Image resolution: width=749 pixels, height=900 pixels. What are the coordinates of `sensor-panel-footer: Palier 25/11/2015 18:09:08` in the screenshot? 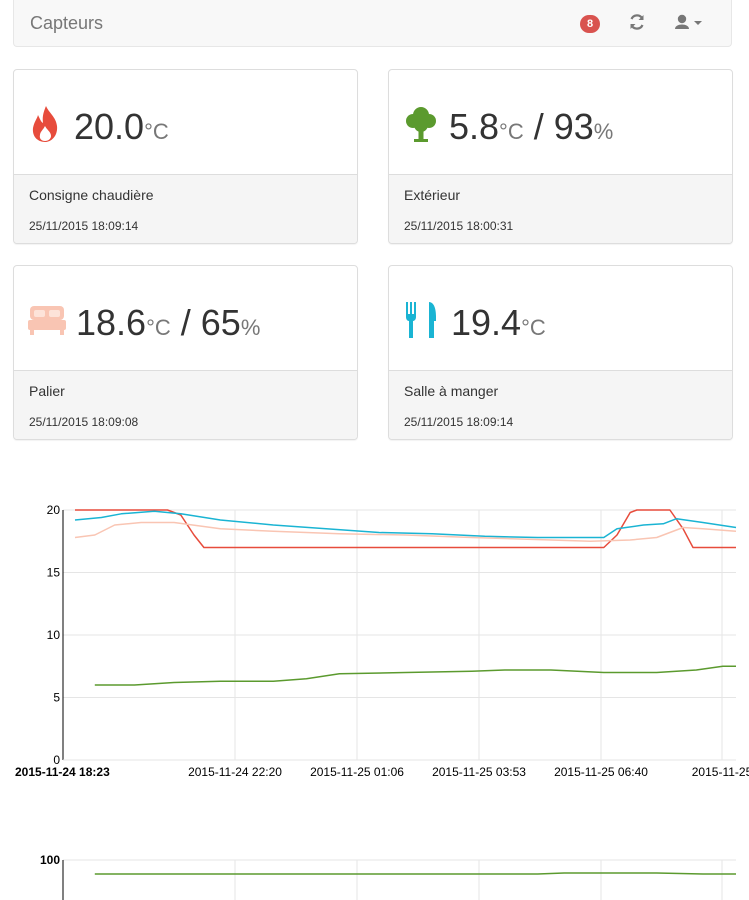 It's located at (185, 404).